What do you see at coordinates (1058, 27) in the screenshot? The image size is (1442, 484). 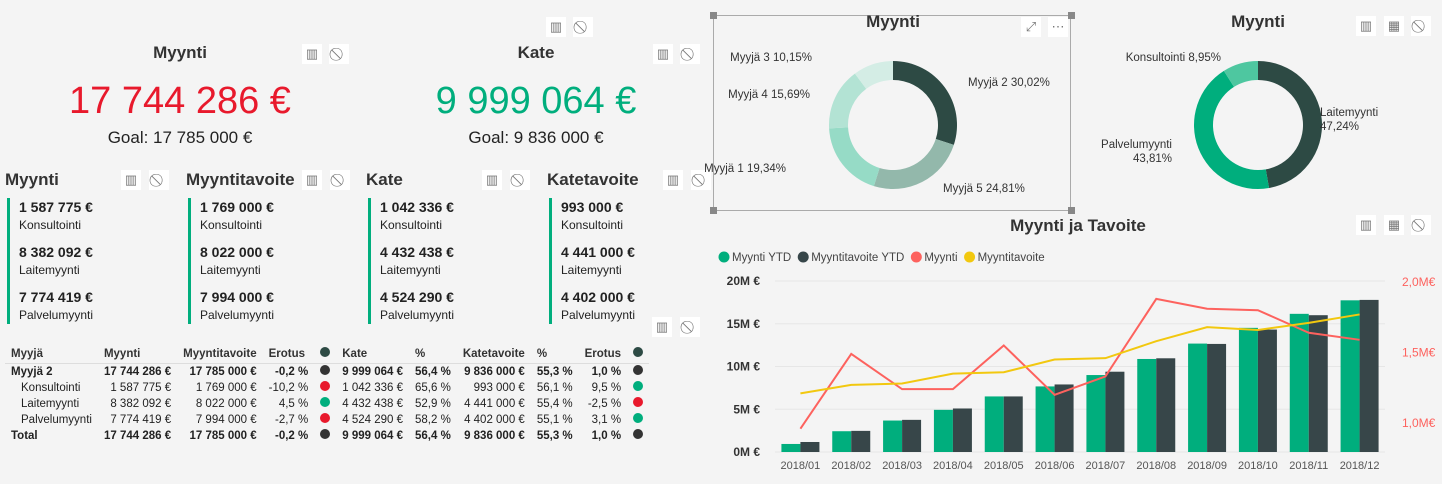 I see `more-options-icon: ⋯` at bounding box center [1058, 27].